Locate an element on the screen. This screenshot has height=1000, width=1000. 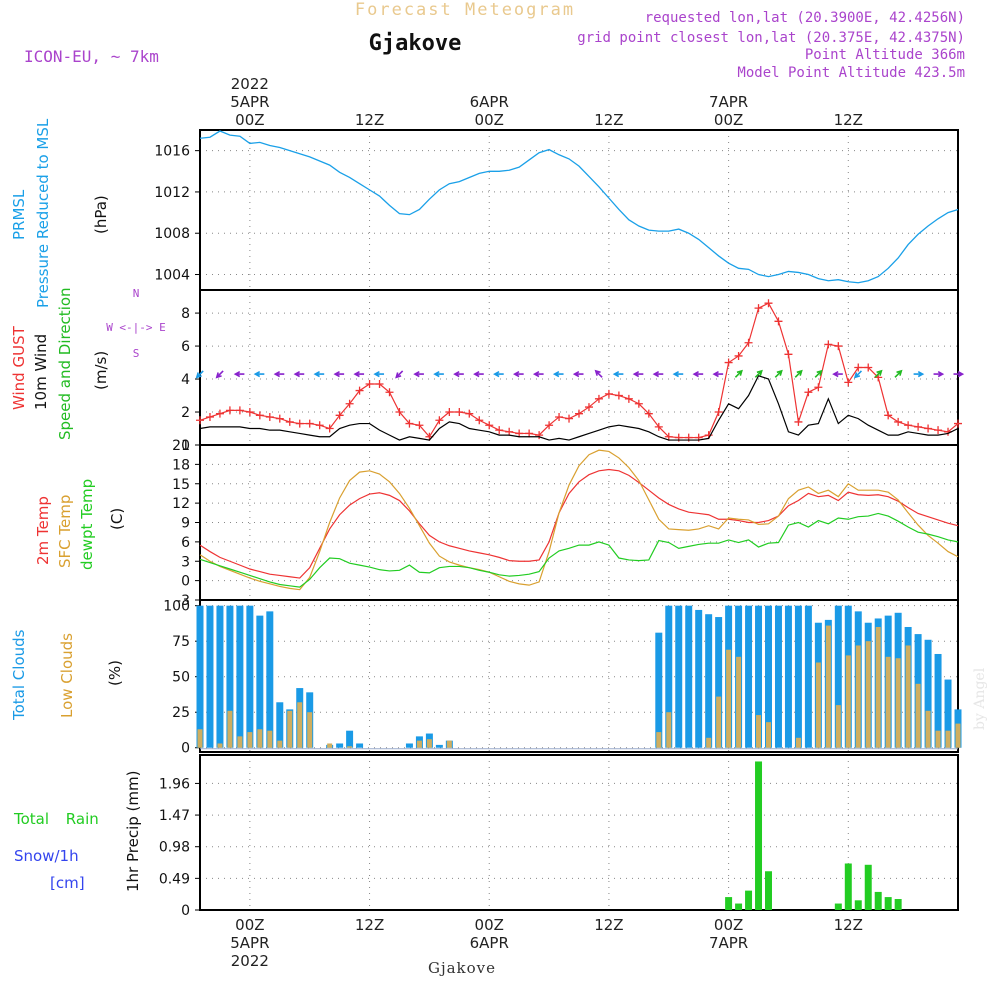
clouds-ytick-label: 0 is located at coordinates (185, 749).